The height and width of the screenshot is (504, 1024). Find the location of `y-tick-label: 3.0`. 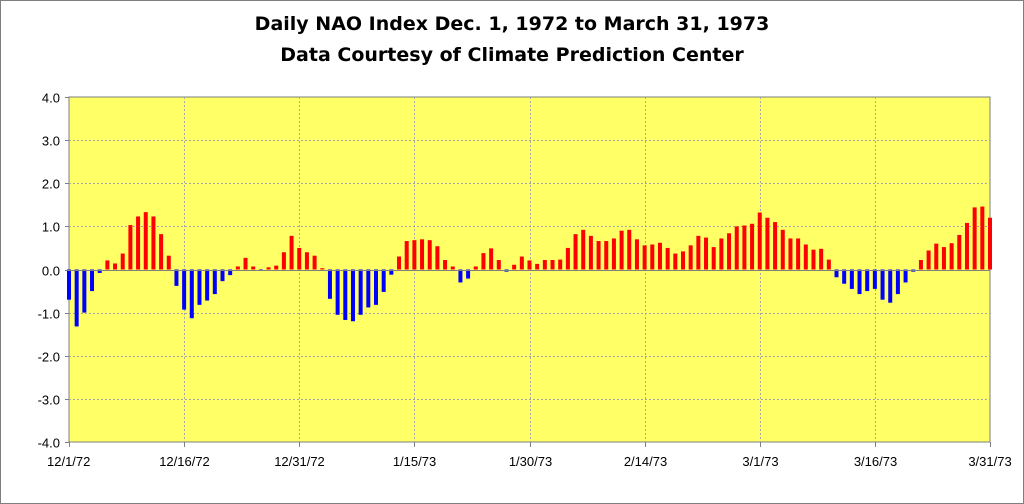

y-tick-label: 3.0 is located at coordinates (51, 141).